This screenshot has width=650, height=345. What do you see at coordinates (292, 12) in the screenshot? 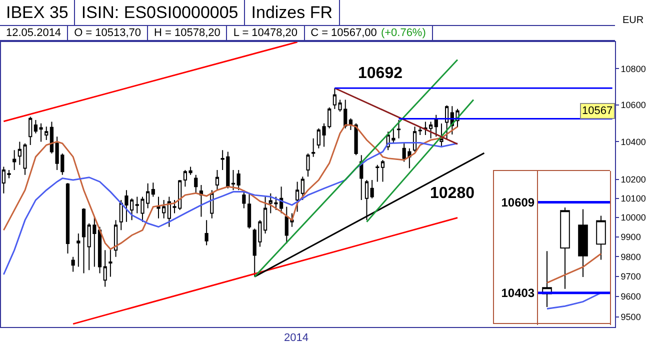
I see `text: Indizes FR` at bounding box center [292, 12].